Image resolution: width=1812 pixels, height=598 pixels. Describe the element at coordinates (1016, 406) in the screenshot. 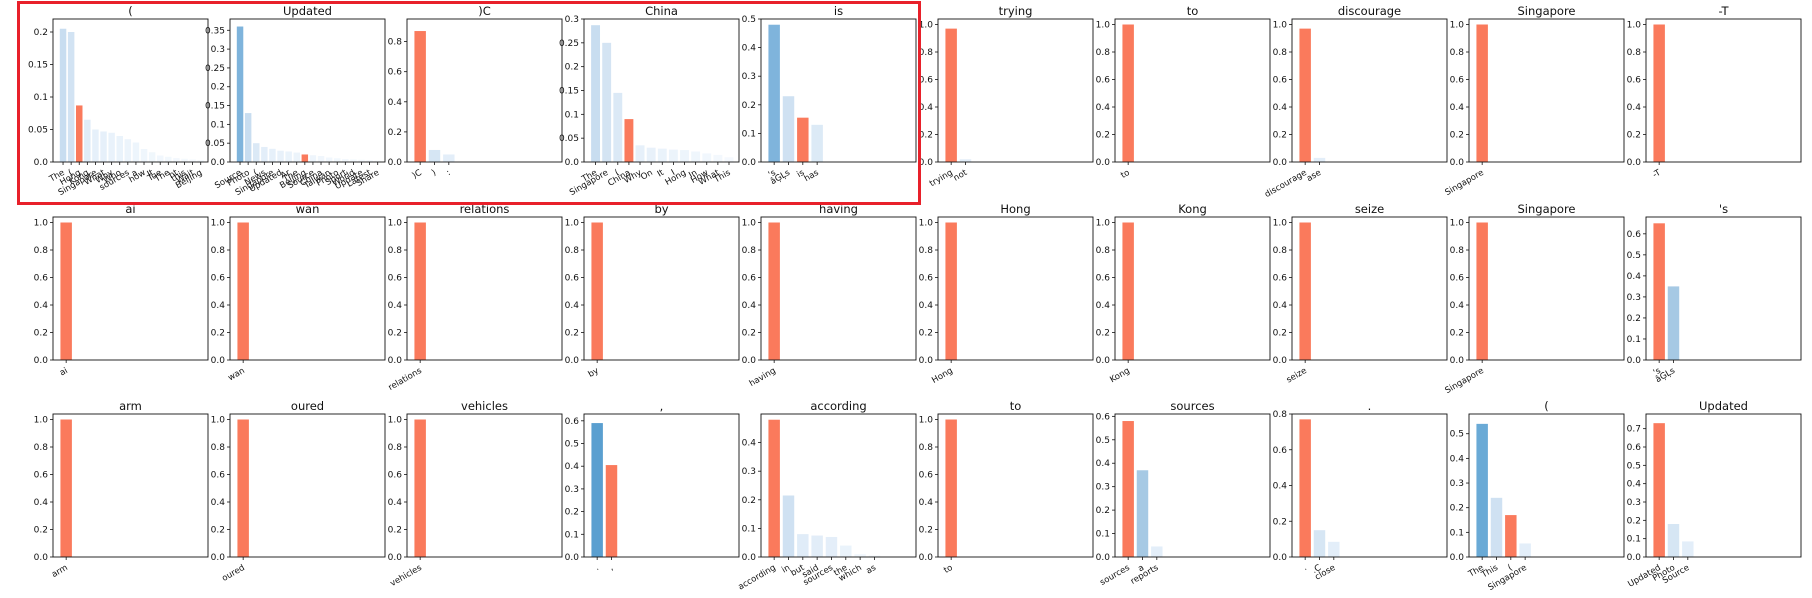

I see `subplot-title: to` at that location.